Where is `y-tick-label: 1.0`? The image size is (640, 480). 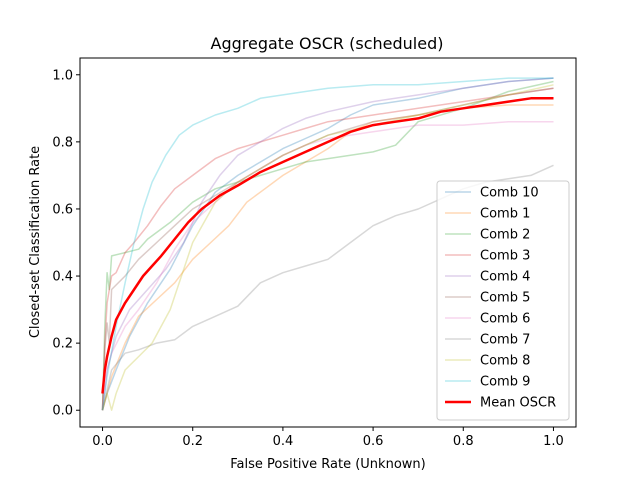 y-tick-label: 1.0 is located at coordinates (62, 75).